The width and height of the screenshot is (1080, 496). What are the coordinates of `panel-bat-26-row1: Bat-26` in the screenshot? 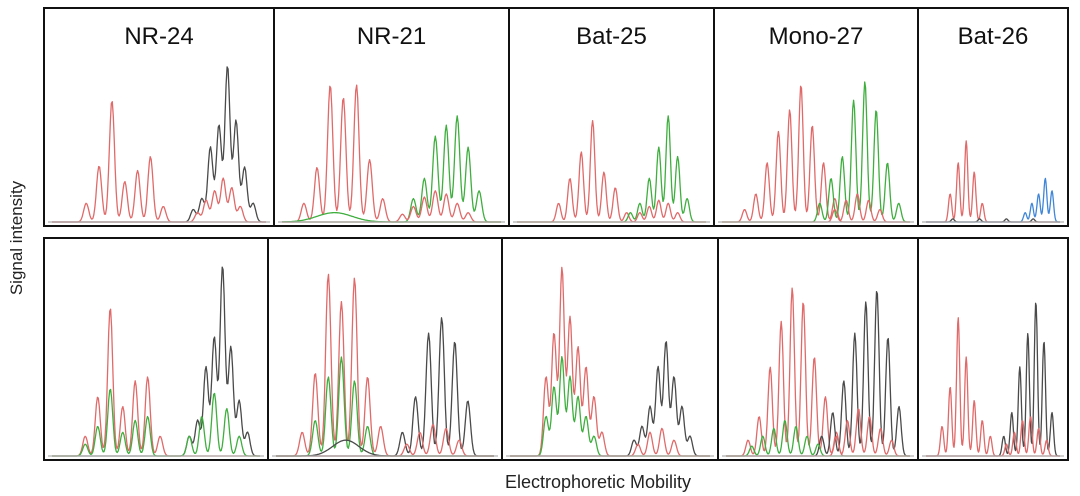 It's located at (993, 117).